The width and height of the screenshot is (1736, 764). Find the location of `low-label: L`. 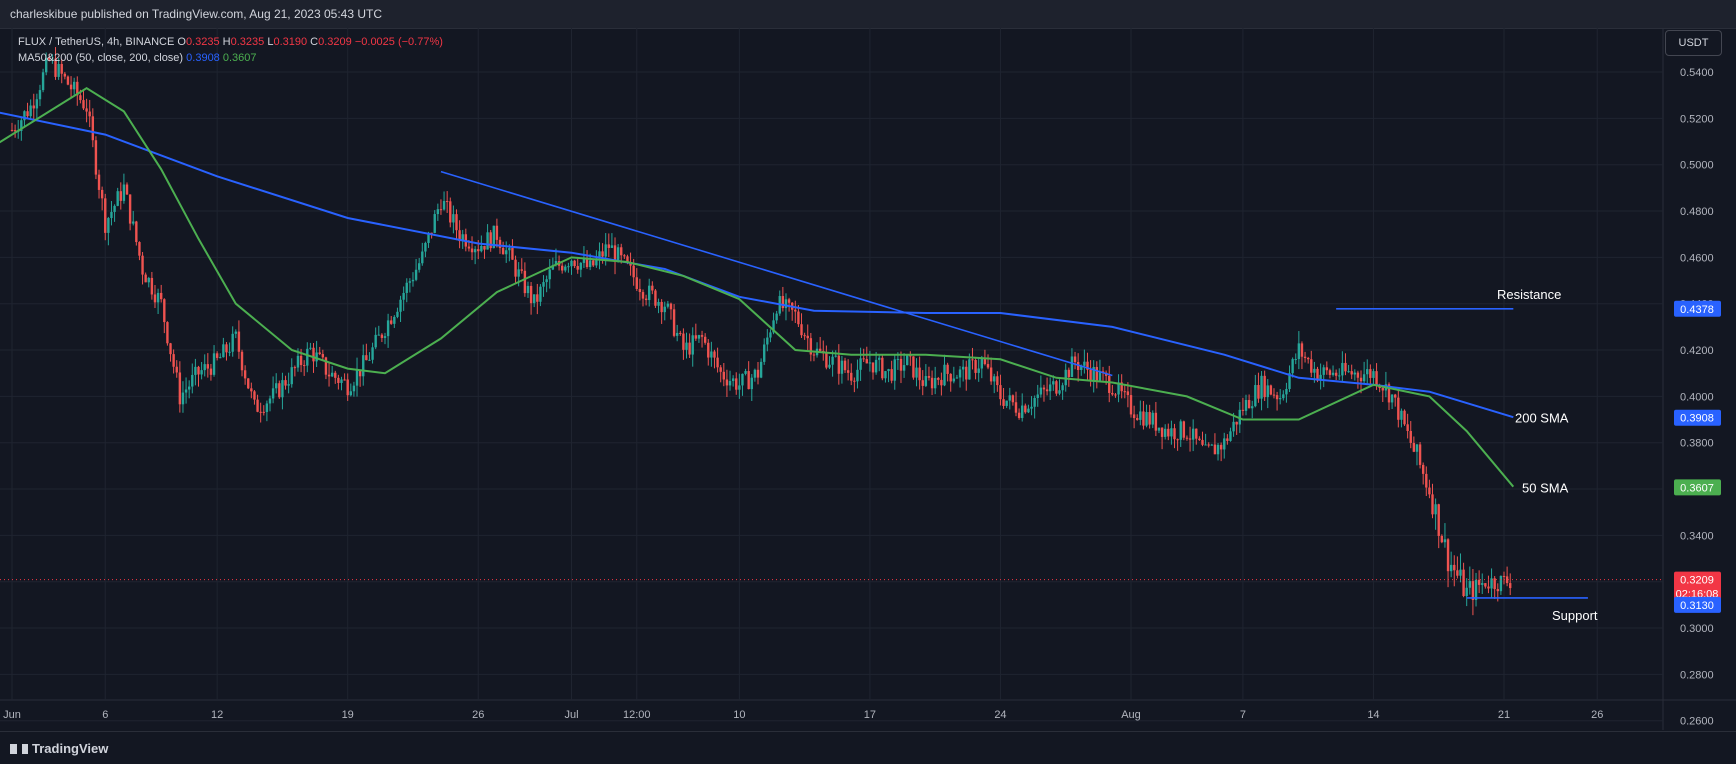

low-label: L is located at coordinates (270, 42).